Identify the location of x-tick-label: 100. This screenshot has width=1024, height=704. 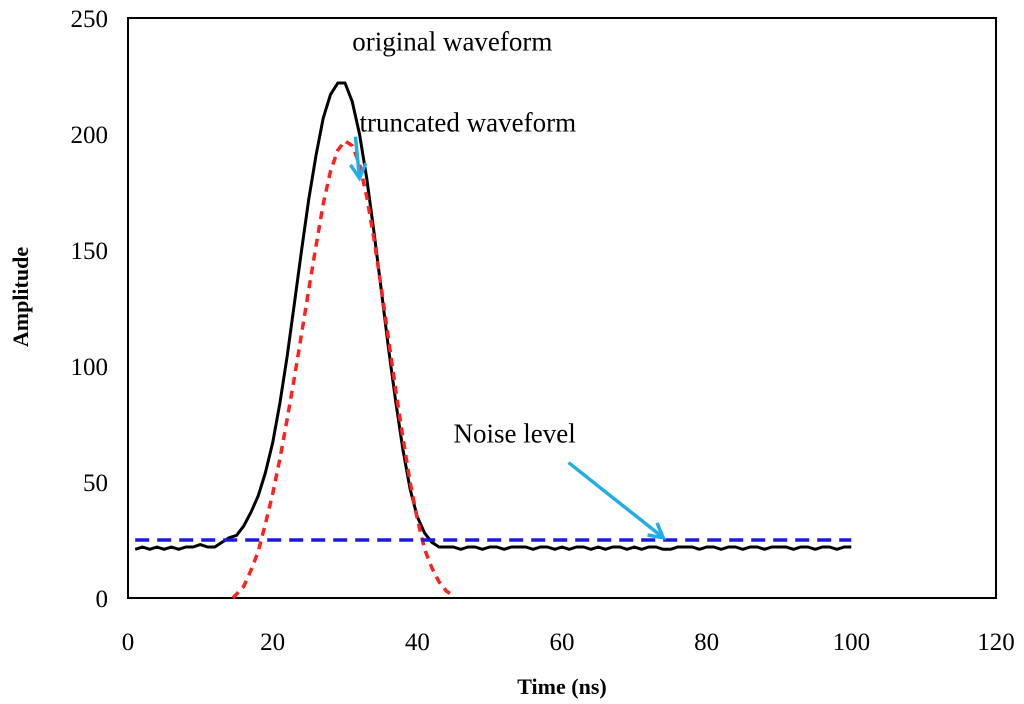
(852, 642).